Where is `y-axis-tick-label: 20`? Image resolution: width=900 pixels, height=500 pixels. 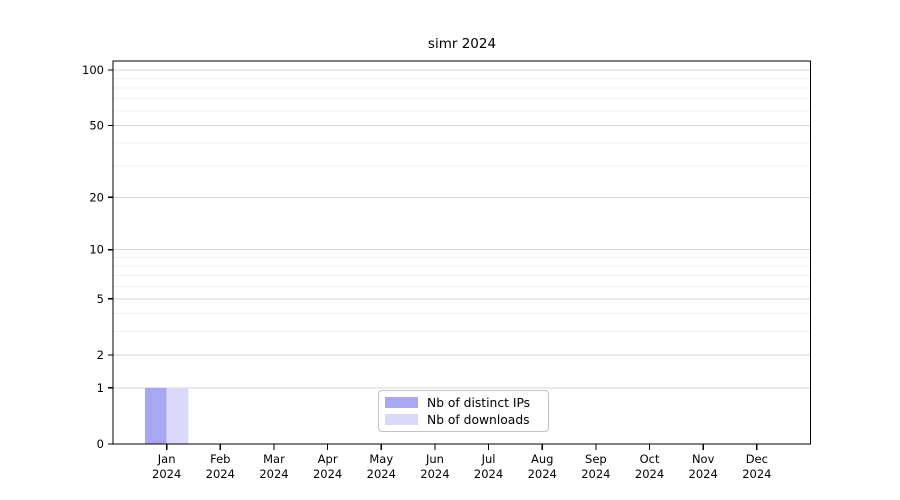
y-axis-tick-label: 20 is located at coordinates (96, 197).